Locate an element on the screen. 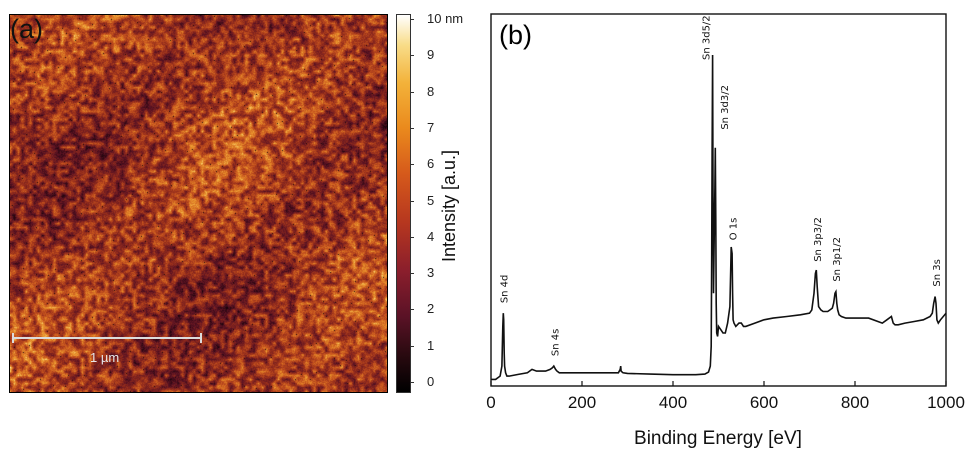 Image resolution: width=968 pixels, height=449 pixels. scale-bar-line is located at coordinates (107, 338).